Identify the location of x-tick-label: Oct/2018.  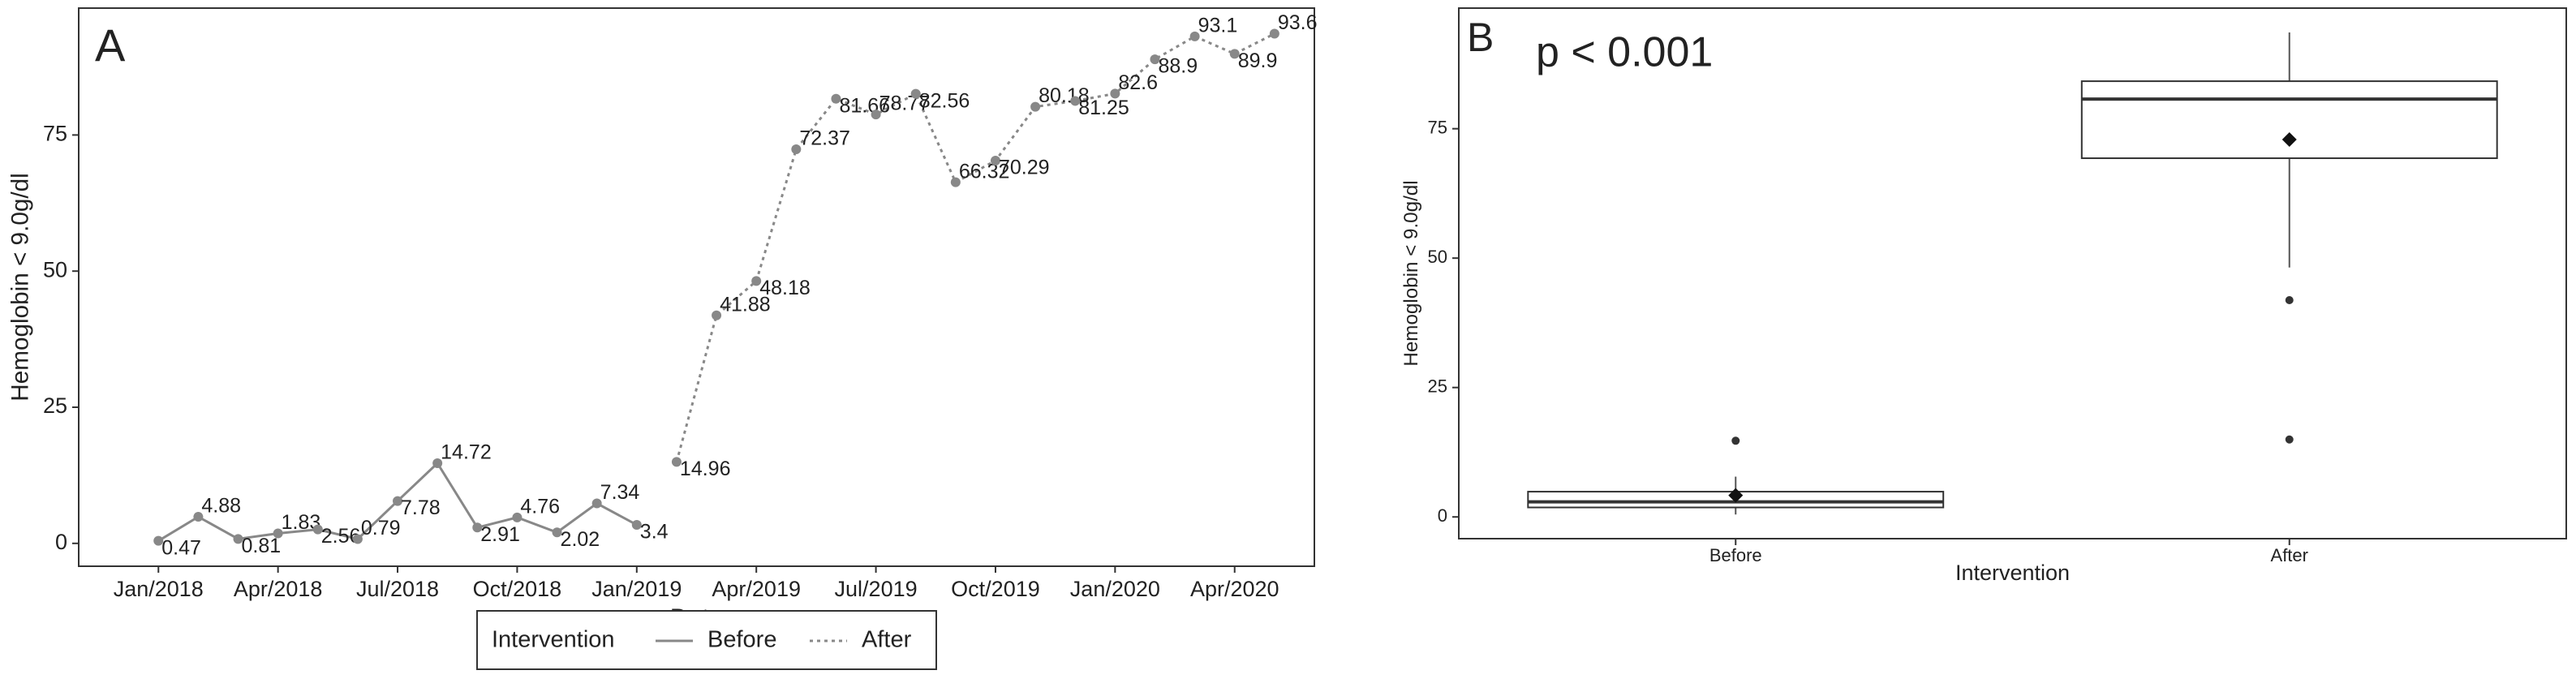
(517, 589).